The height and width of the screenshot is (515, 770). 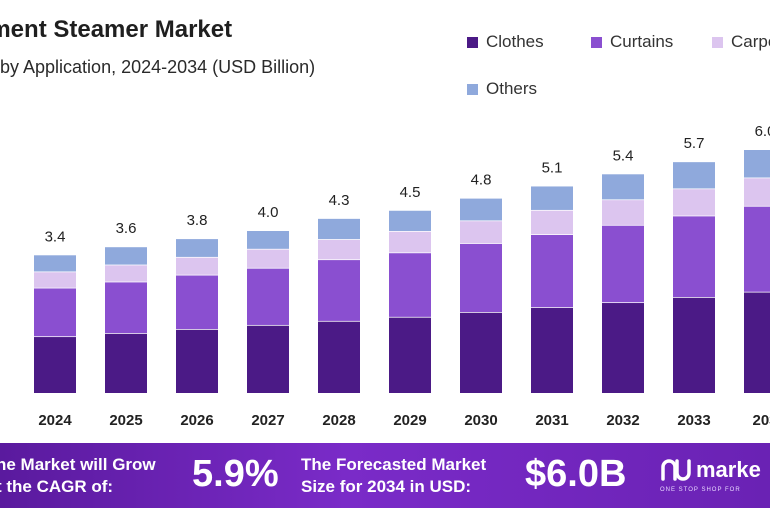 What do you see at coordinates (576, 474) in the screenshot?
I see `forecast-value: $6.0B` at bounding box center [576, 474].